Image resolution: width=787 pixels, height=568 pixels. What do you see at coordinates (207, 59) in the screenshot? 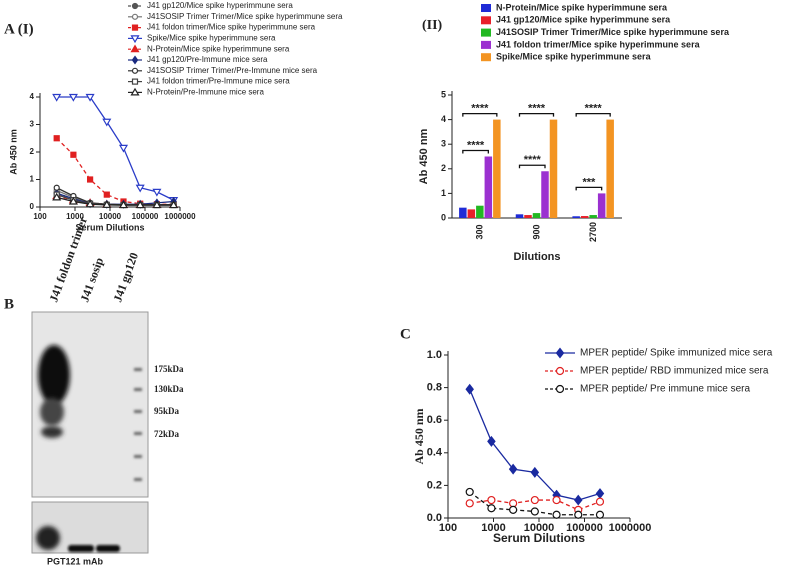
I see `legend-label: J41 gp120/Pre-Immune mice sera` at bounding box center [207, 59].